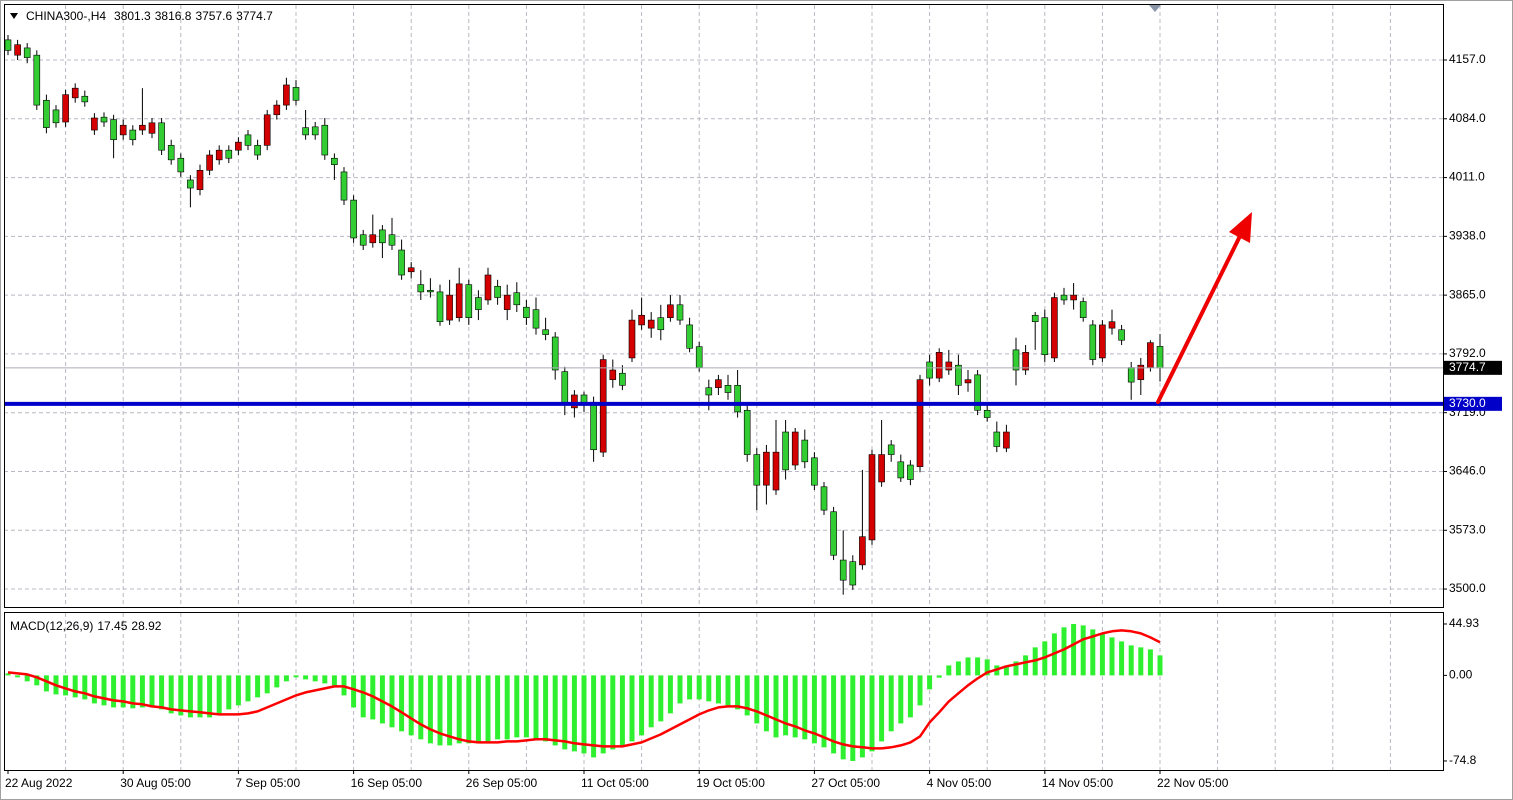  I want to click on y-tick-label: 4011.0, so click(1467, 177).